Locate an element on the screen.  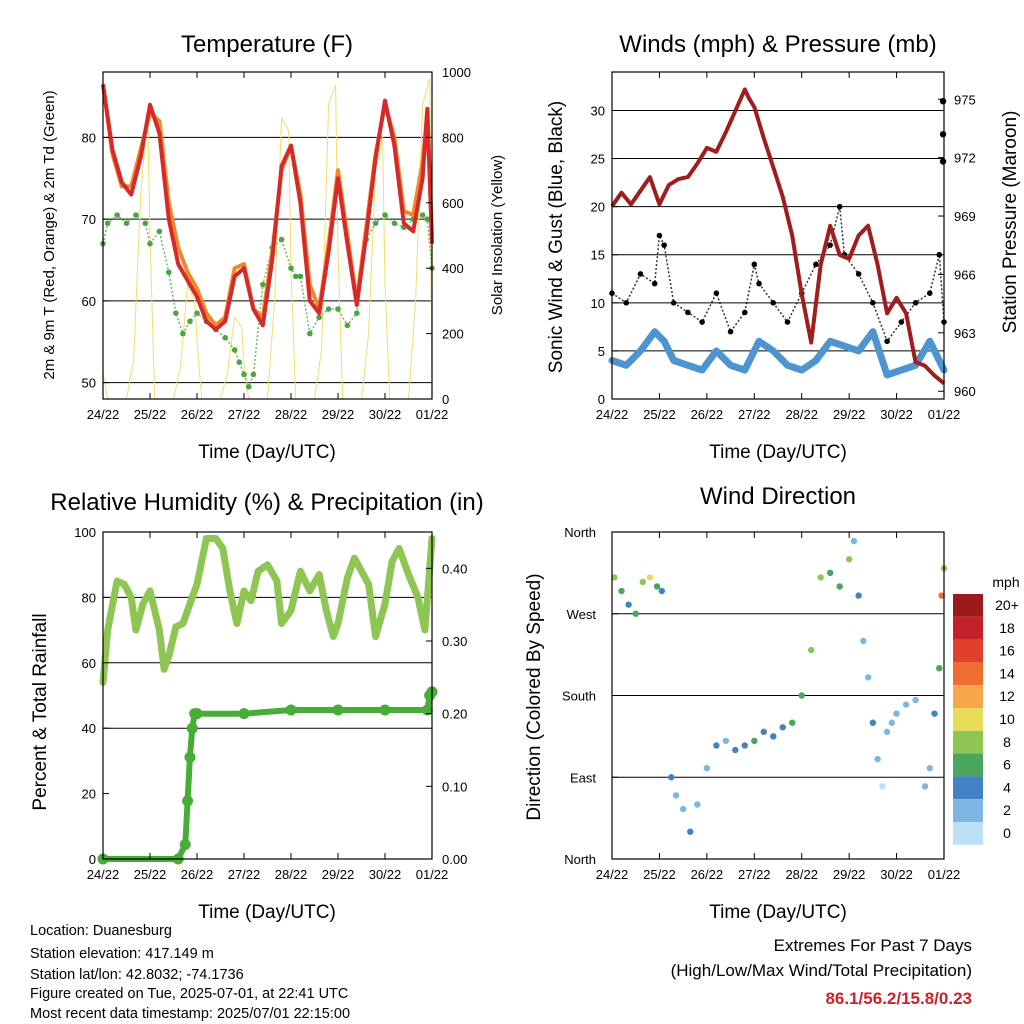
y-tick-label: 80 is located at coordinates (89, 597).